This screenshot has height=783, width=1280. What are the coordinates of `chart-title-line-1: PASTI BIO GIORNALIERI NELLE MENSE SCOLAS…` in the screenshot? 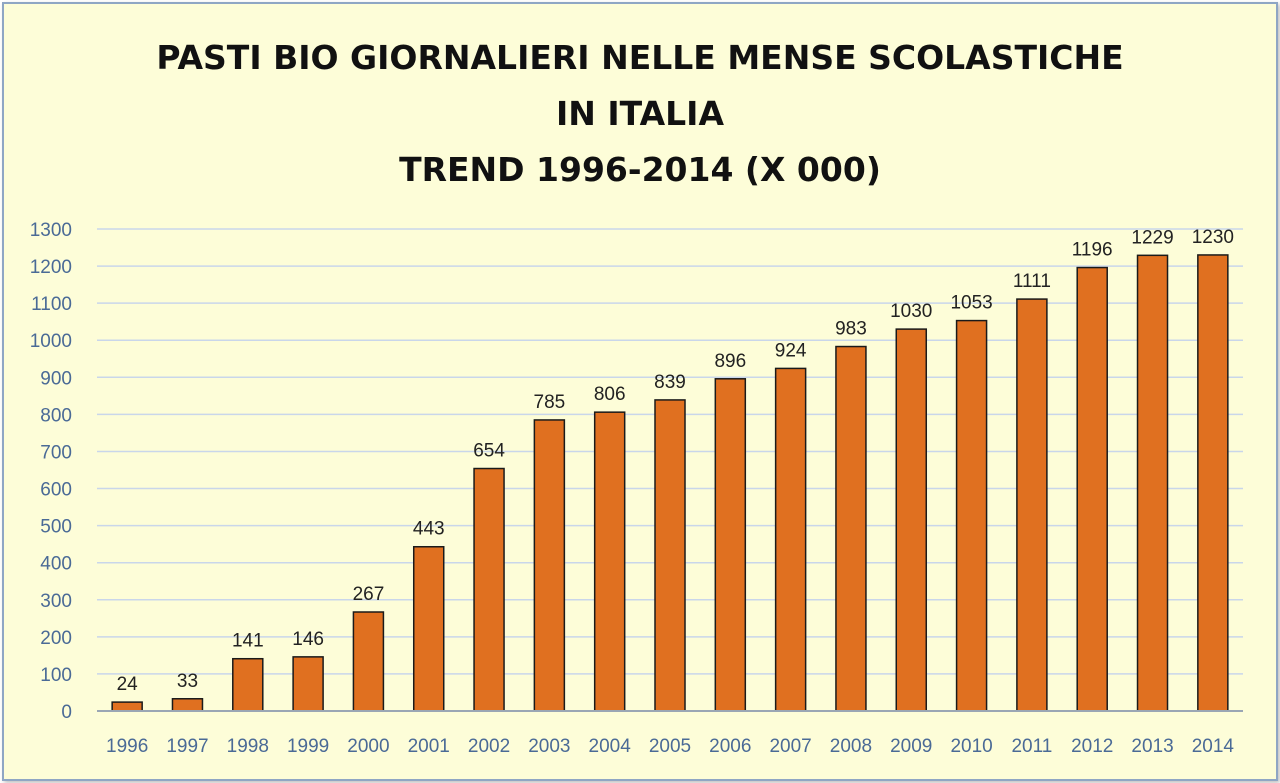 It's located at (640, 57).